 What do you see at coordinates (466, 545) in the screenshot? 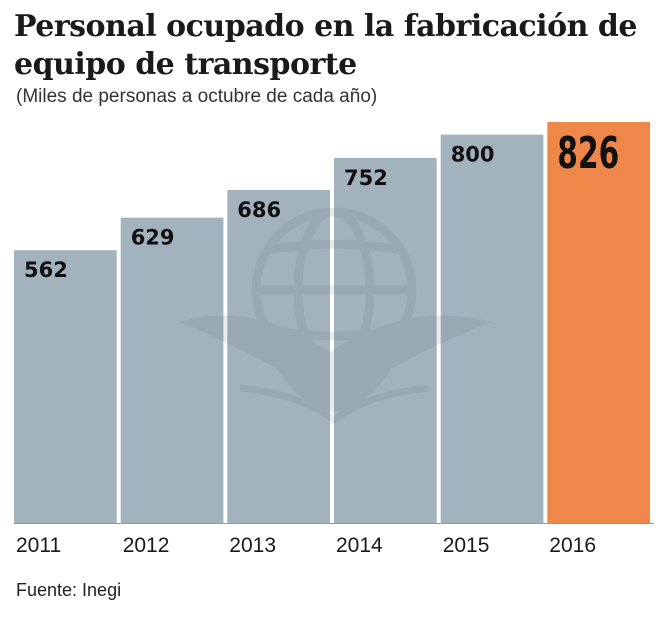
I see `x-tick-2015: 2015` at bounding box center [466, 545].